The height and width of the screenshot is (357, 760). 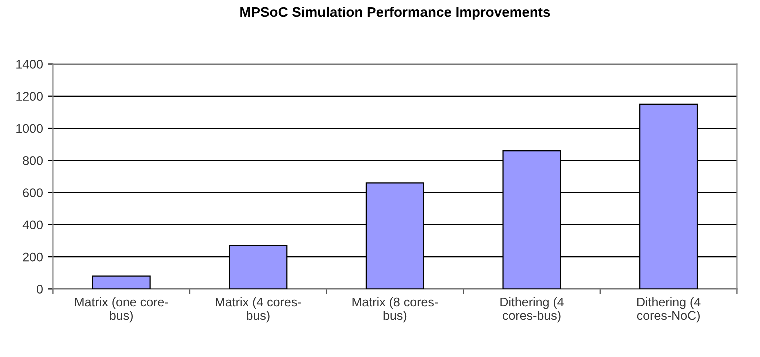 What do you see at coordinates (29, 97) in the screenshot?
I see `y-tick-label: 1200` at bounding box center [29, 97].